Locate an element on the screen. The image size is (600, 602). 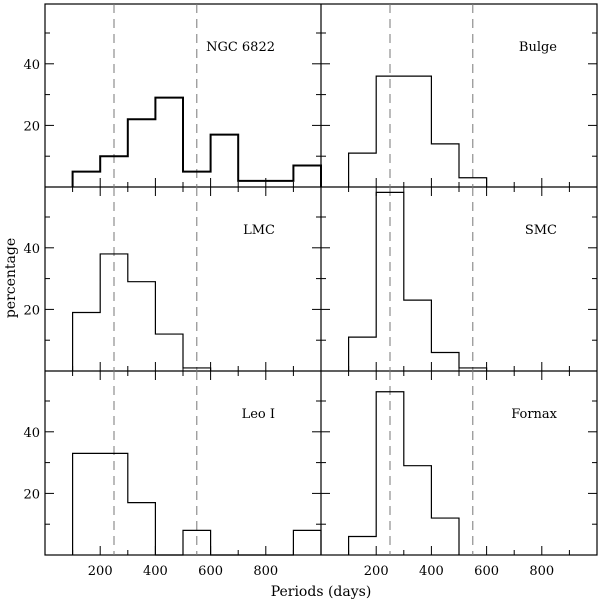
panel-label-leo-i: Leo I is located at coordinates (258, 414).